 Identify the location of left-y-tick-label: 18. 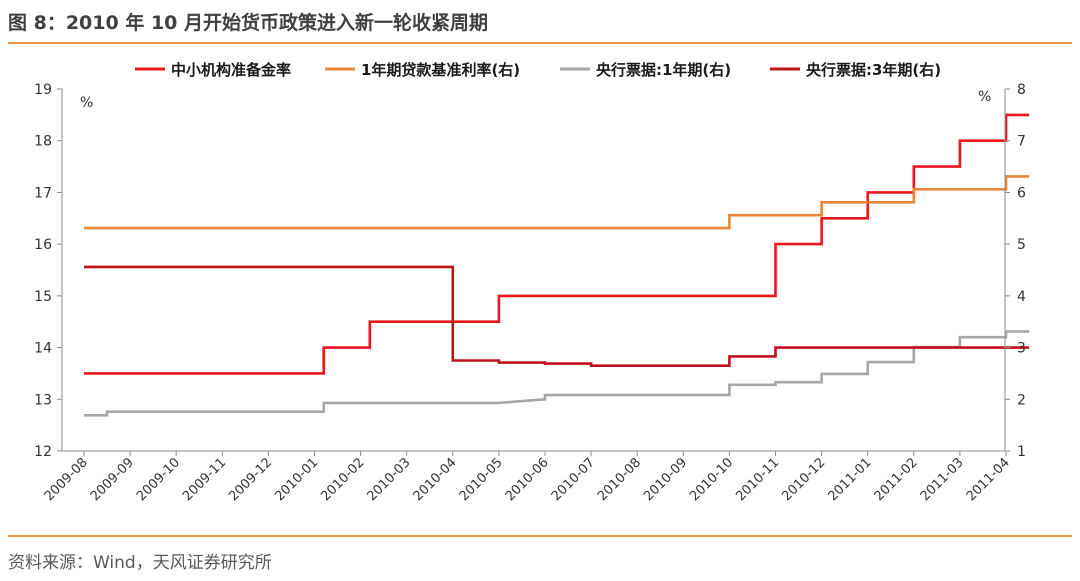
(43, 142).